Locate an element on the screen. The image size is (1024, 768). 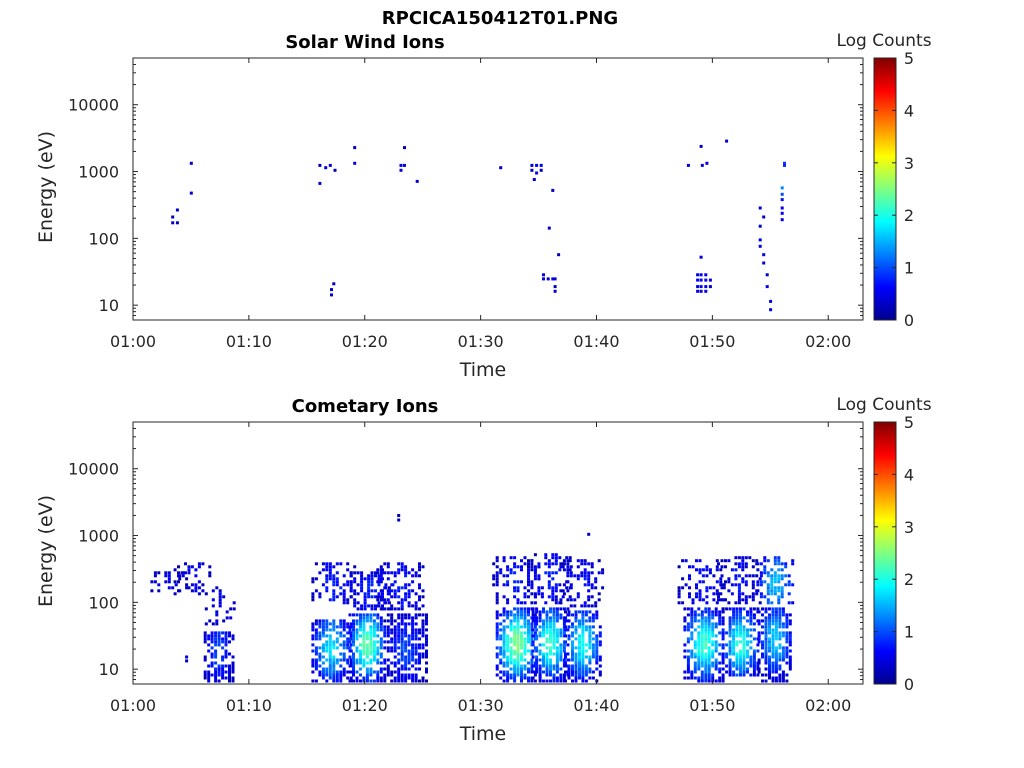
y-axis-label: Energy (eV) is located at coordinates (46, 187).